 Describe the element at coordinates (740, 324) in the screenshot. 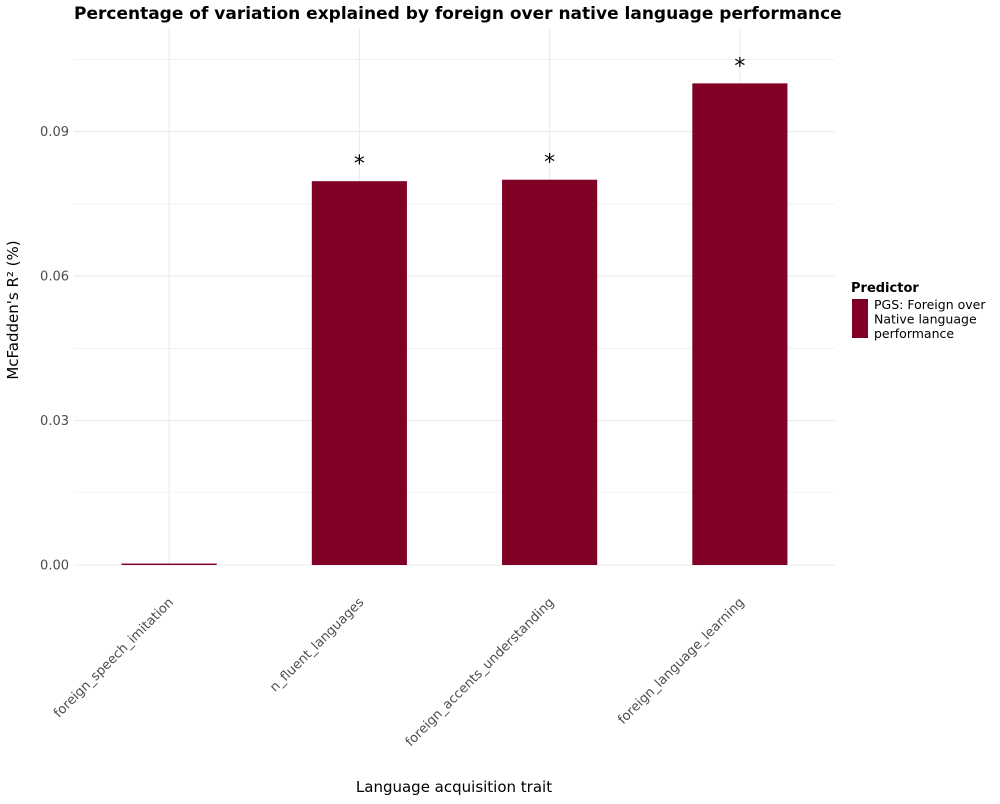

I see `bar-foreign-language-learning` at that location.